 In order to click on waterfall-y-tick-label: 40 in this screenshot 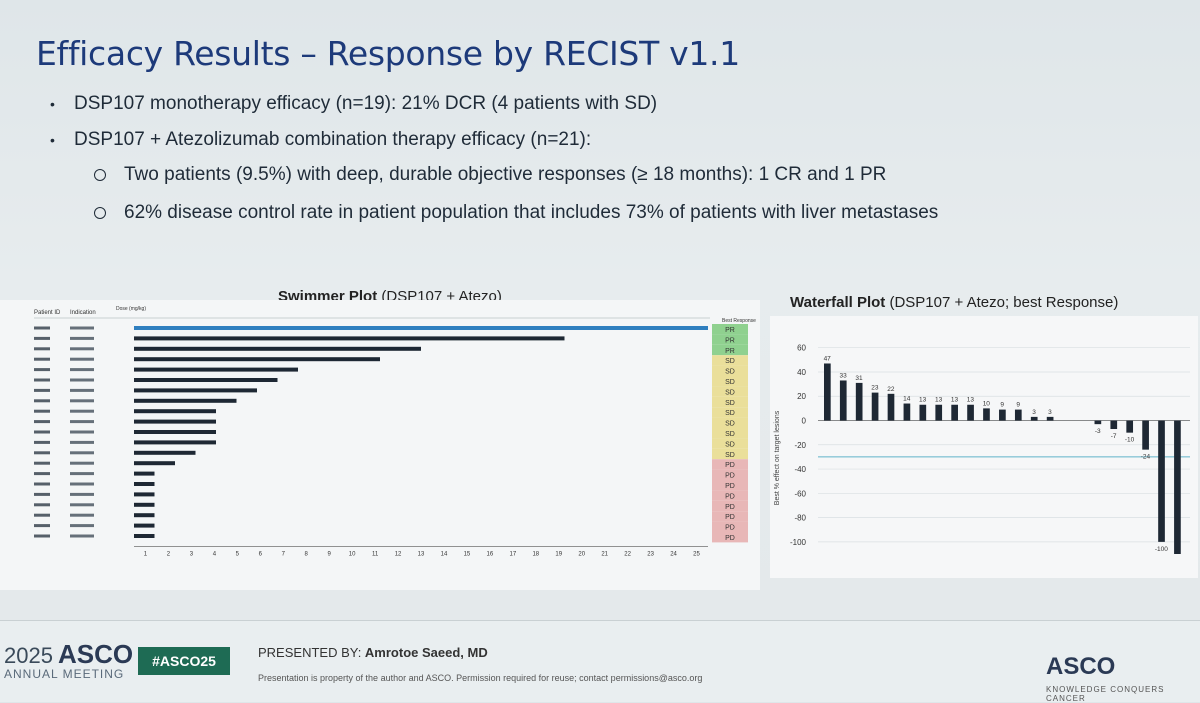, I will do `click(801, 372)`.